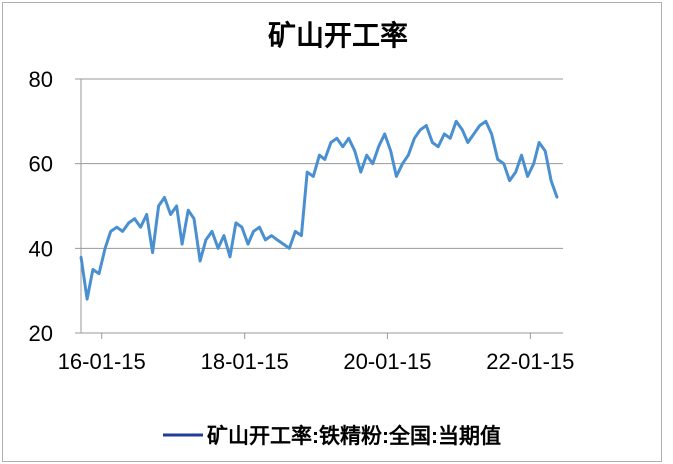 This screenshot has width=673, height=464. Describe the element at coordinates (41, 79) in the screenshot. I see `y-tick-label: 80` at that location.